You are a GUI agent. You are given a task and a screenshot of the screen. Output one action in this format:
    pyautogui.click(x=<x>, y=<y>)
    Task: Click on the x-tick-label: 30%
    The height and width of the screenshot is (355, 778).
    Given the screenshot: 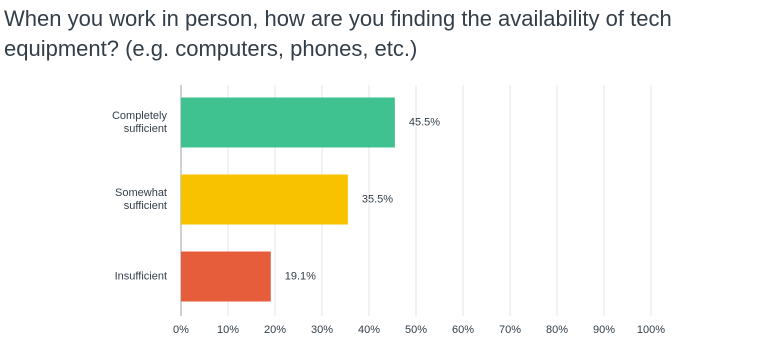 What is the action you would take?
    pyautogui.click(x=322, y=330)
    